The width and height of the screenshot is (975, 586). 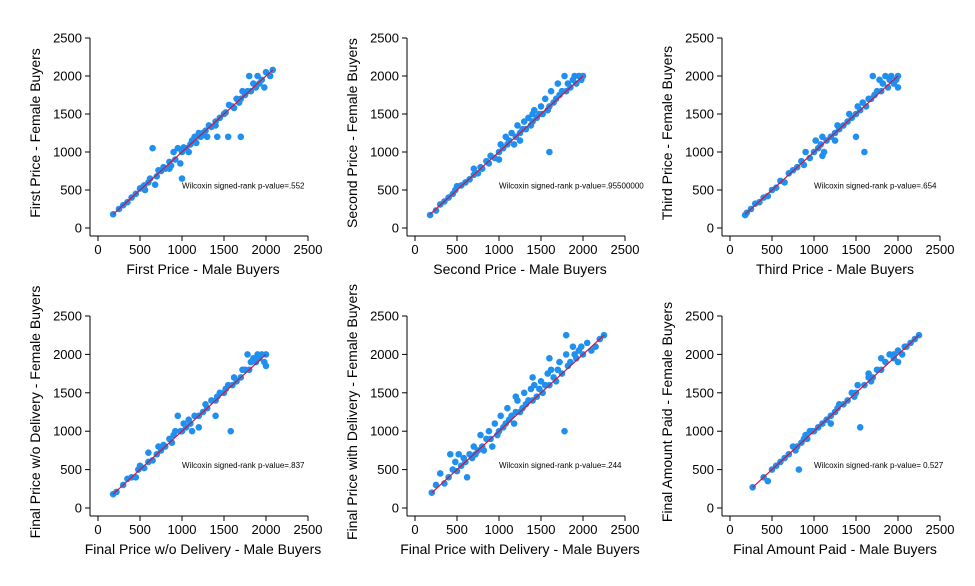 I want to click on y-axis-label: Final Amount Paid - Female Buyers, so click(x=667, y=412).